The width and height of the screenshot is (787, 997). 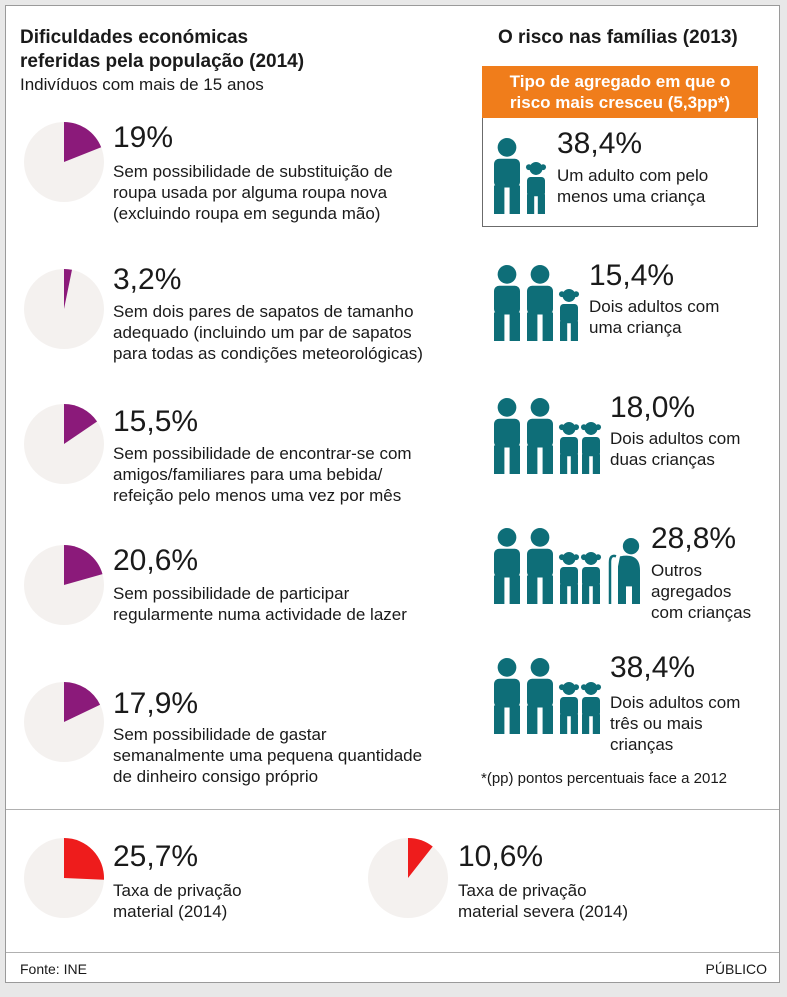 I want to click on family-desc-line: agregados, so click(x=691, y=591).